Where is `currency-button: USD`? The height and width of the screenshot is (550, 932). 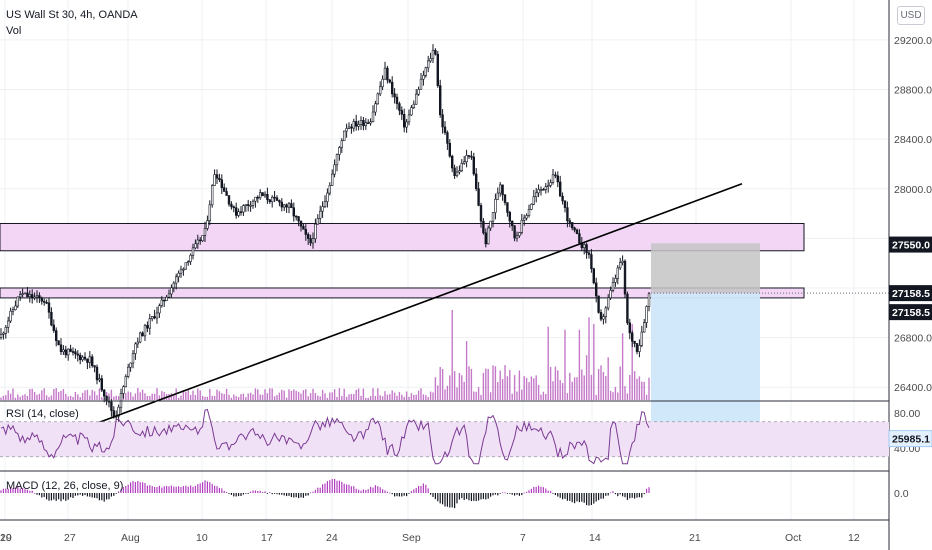
currency-button: USD is located at coordinates (911, 15).